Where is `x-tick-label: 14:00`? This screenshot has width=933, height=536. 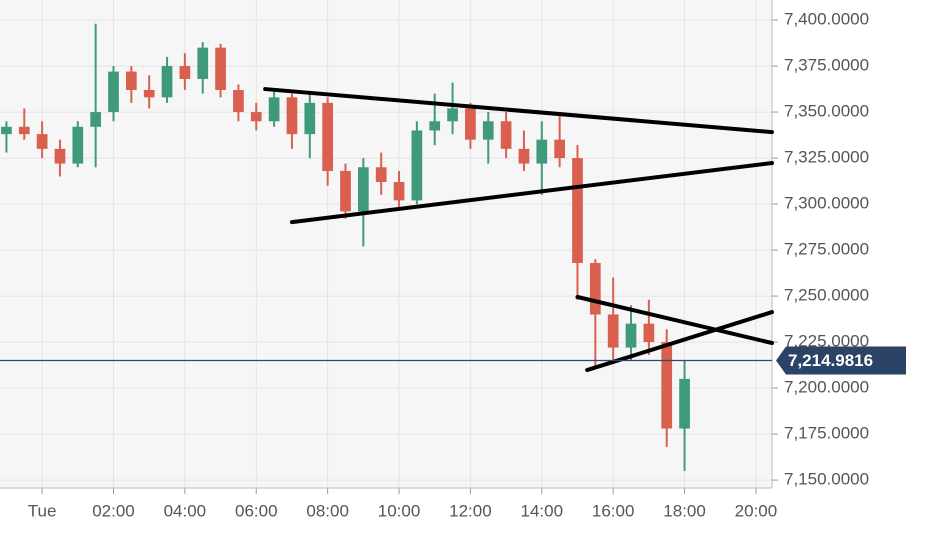 x-tick-label: 14:00 is located at coordinates (542, 510).